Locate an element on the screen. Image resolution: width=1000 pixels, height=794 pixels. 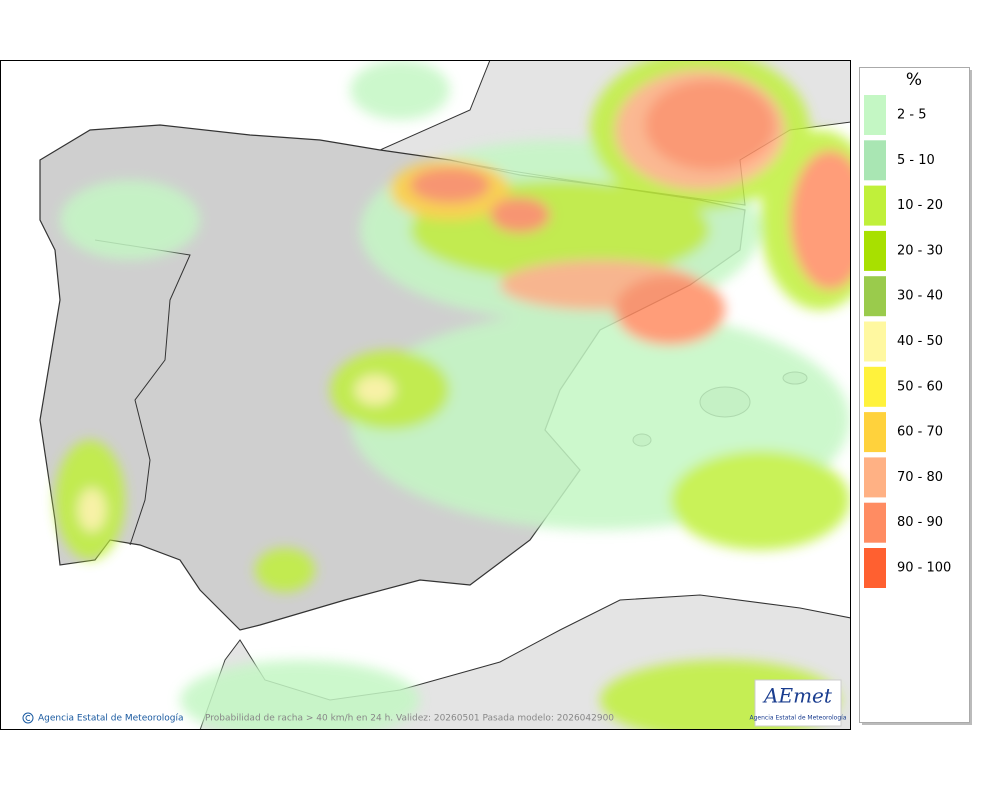
logo-subtitle: Agencia Estatal de Meteorología is located at coordinates (798, 718).